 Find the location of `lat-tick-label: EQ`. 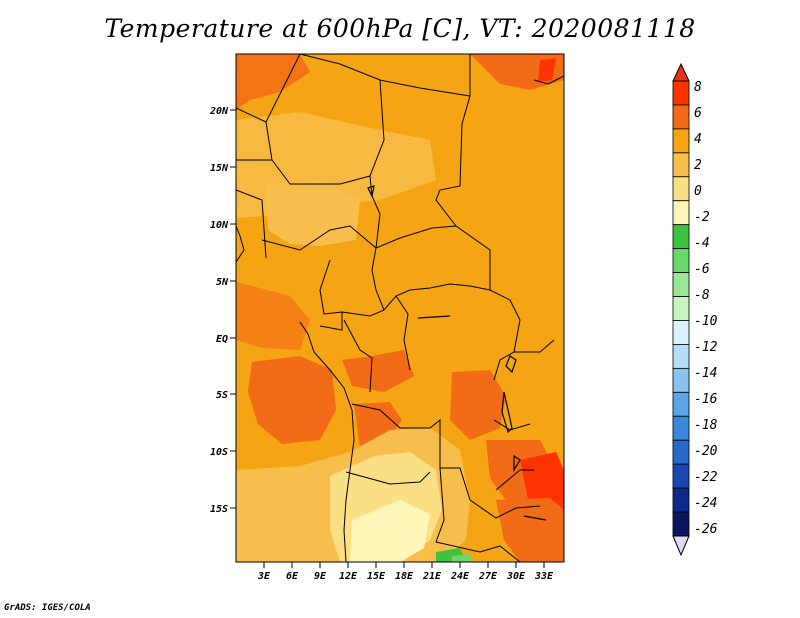

lat-tick-label: EQ is located at coordinates (222, 339).